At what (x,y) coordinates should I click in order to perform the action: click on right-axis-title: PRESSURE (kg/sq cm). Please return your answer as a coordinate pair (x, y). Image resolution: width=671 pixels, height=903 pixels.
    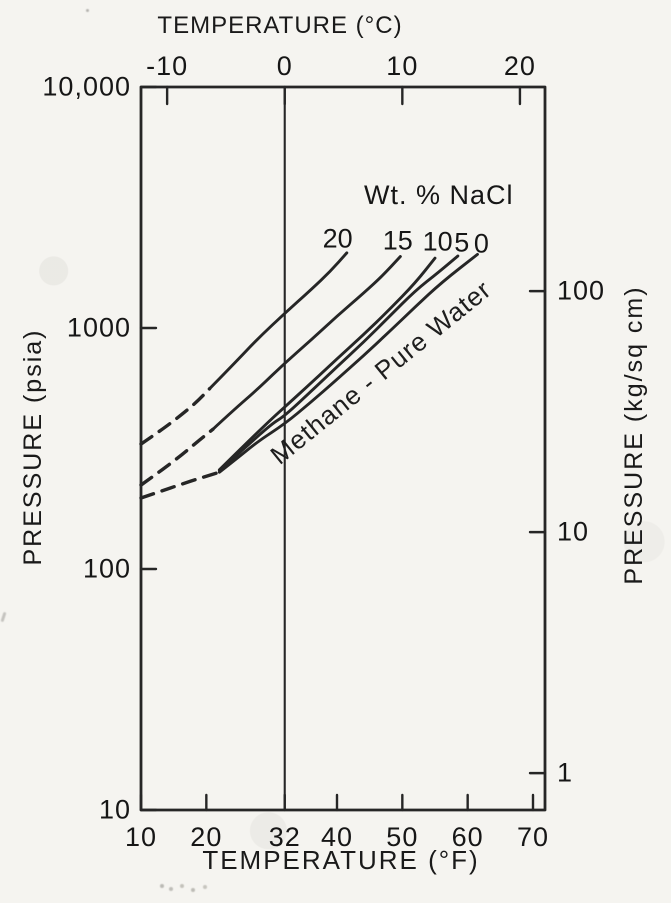
    Looking at the image, I should click on (634, 435).